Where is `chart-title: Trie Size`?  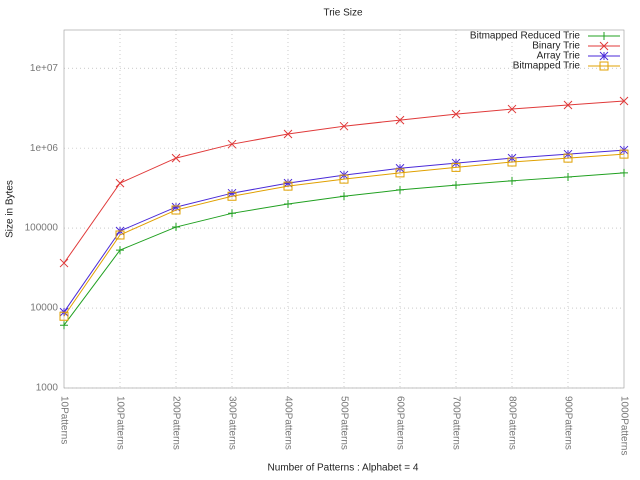
chart-title: Trie Size is located at coordinates (343, 13).